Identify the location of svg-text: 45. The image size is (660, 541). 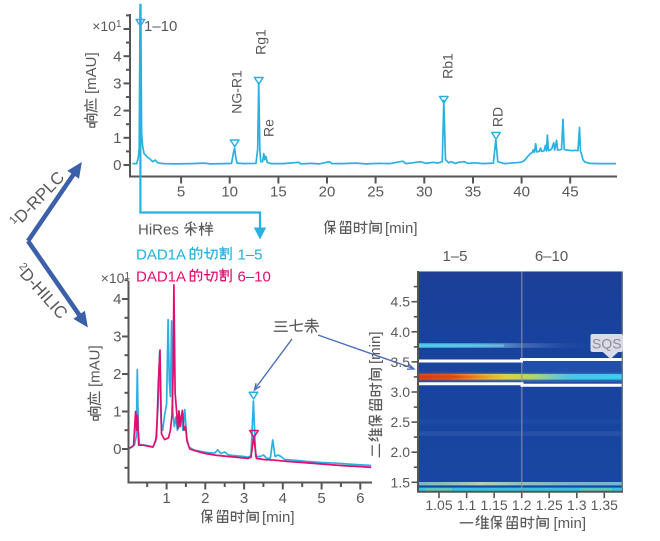
(570, 192).